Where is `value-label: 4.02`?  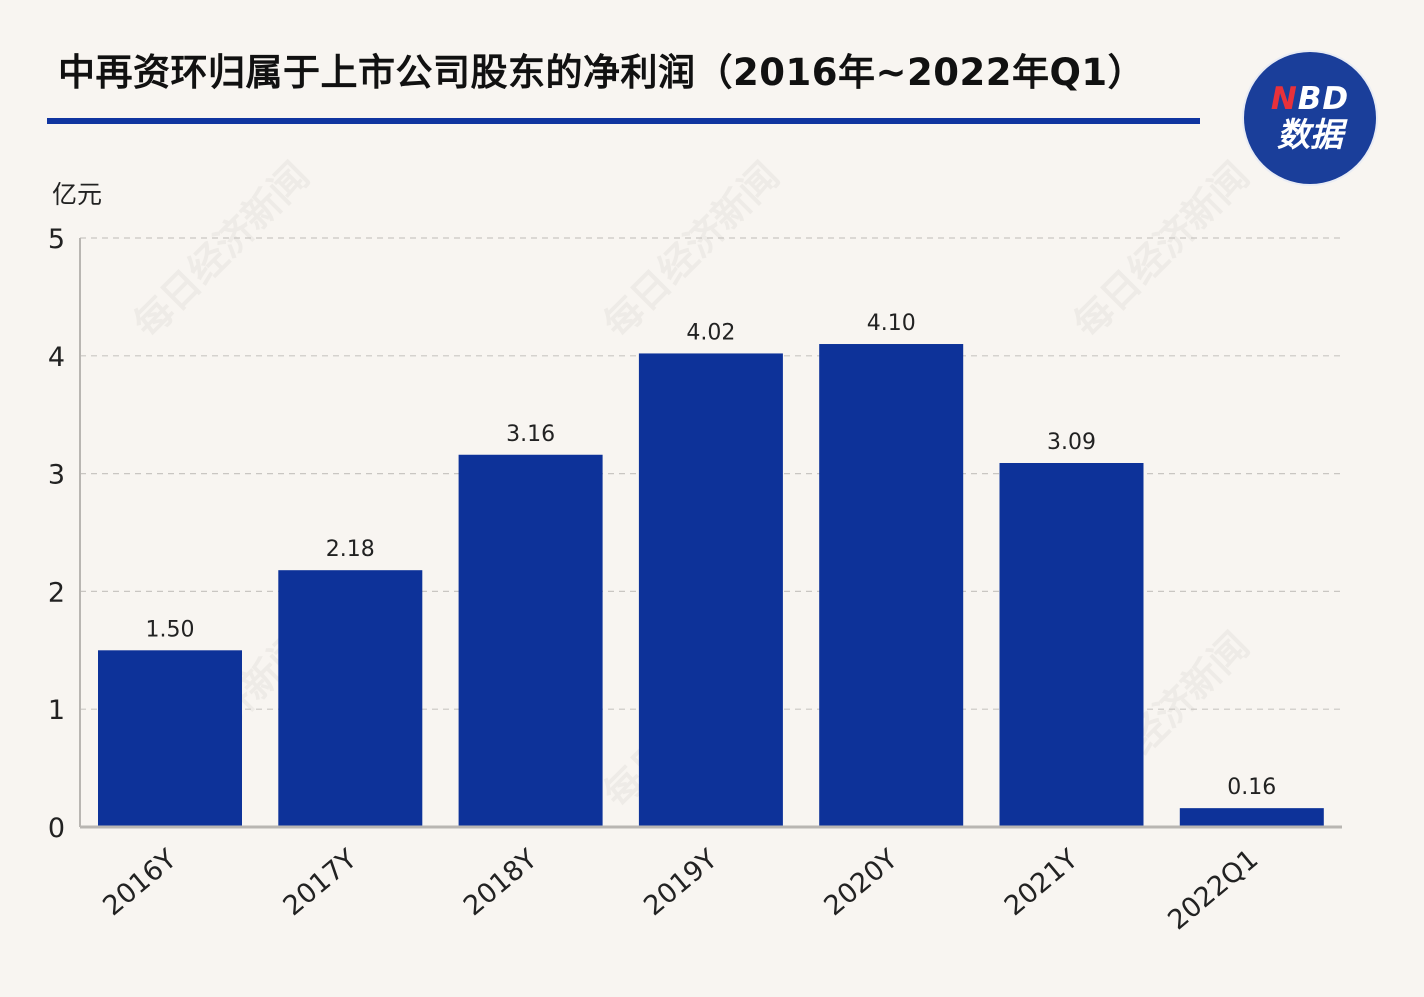 value-label: 4.02 is located at coordinates (710, 332).